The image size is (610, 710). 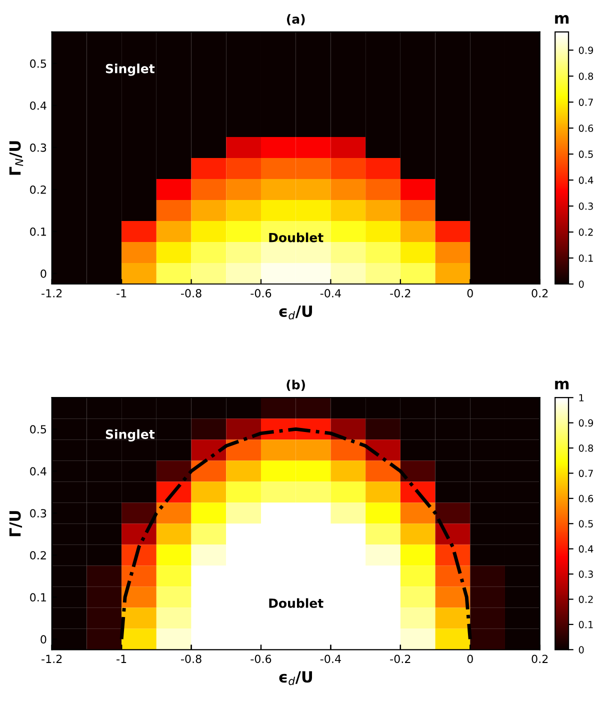 I want to click on y-axis-title: Γ/U, so click(x=15, y=523).